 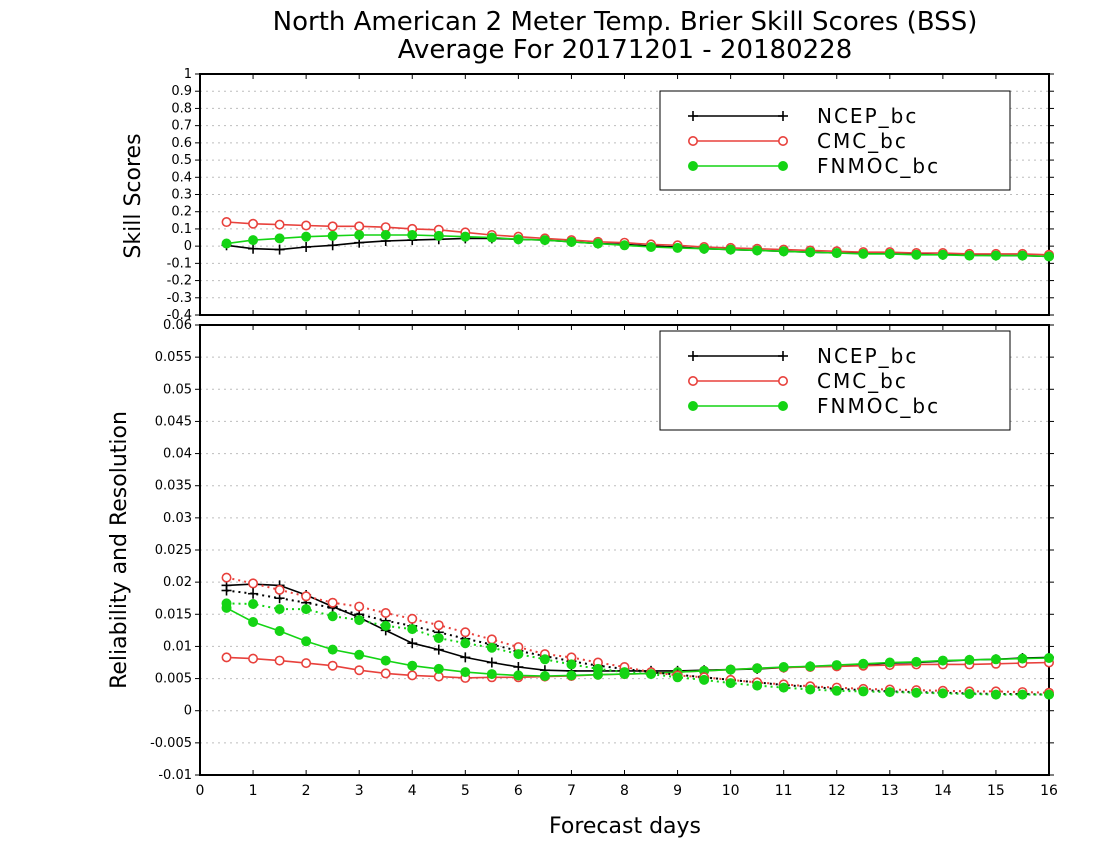 I want to click on x-tick-label: 2, so click(x=306, y=791).